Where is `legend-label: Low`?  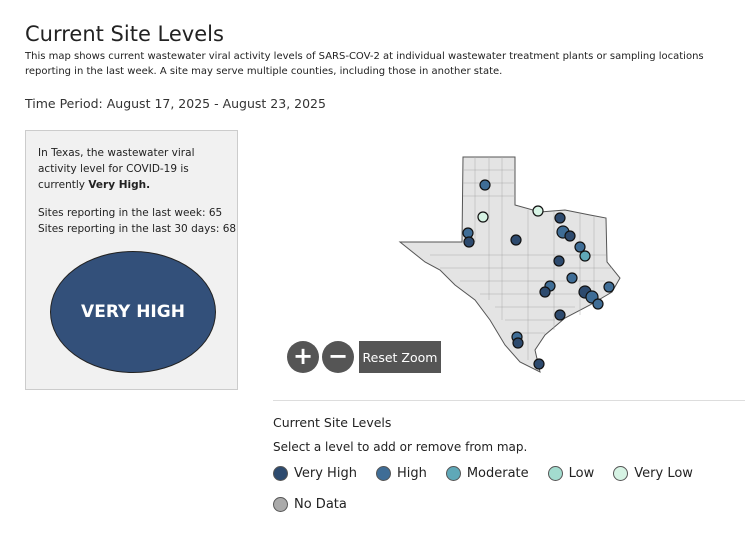 legend-label: Low is located at coordinates (581, 473).